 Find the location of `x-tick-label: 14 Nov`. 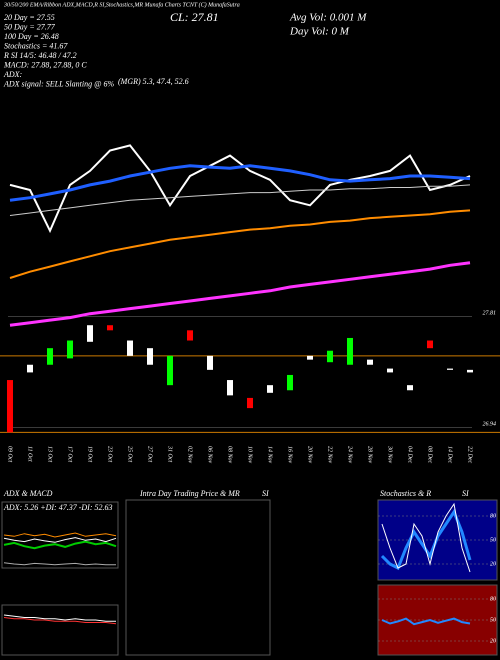

x-tick-label: 14 Nov is located at coordinates (270, 455).